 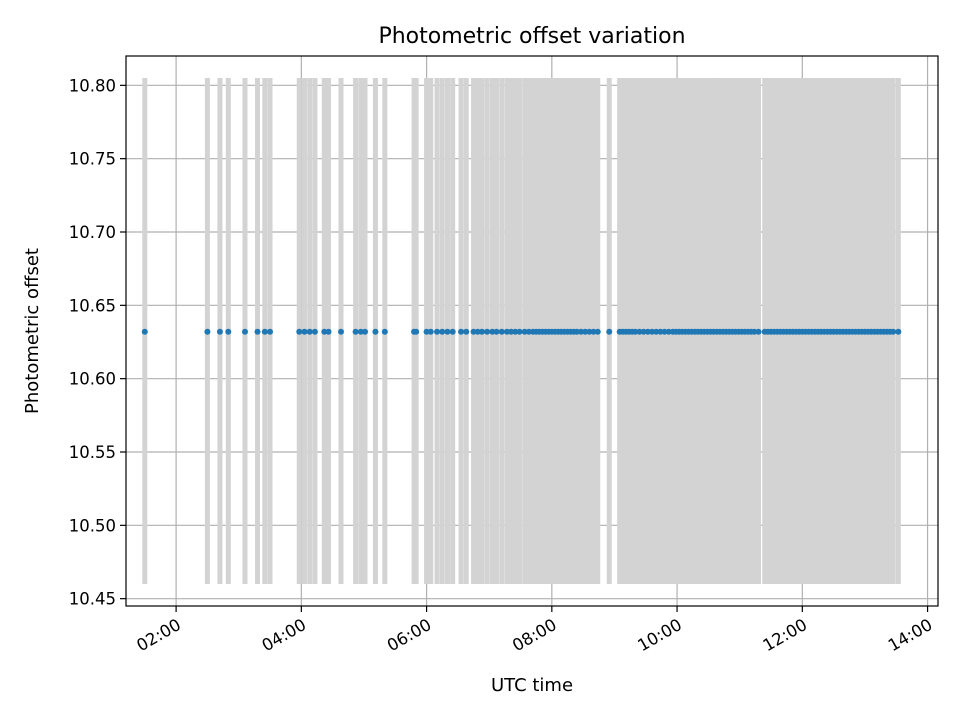 What do you see at coordinates (92, 232) in the screenshot?
I see `y-tick-label: 10.70` at bounding box center [92, 232].